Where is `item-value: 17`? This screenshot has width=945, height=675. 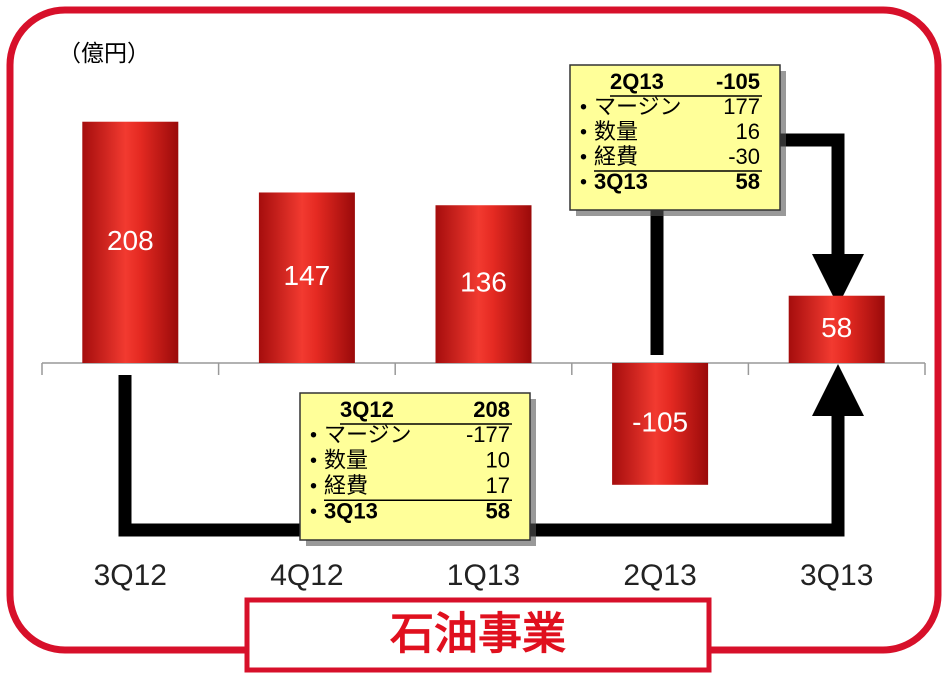
item-value: 17 is located at coordinates (498, 485).